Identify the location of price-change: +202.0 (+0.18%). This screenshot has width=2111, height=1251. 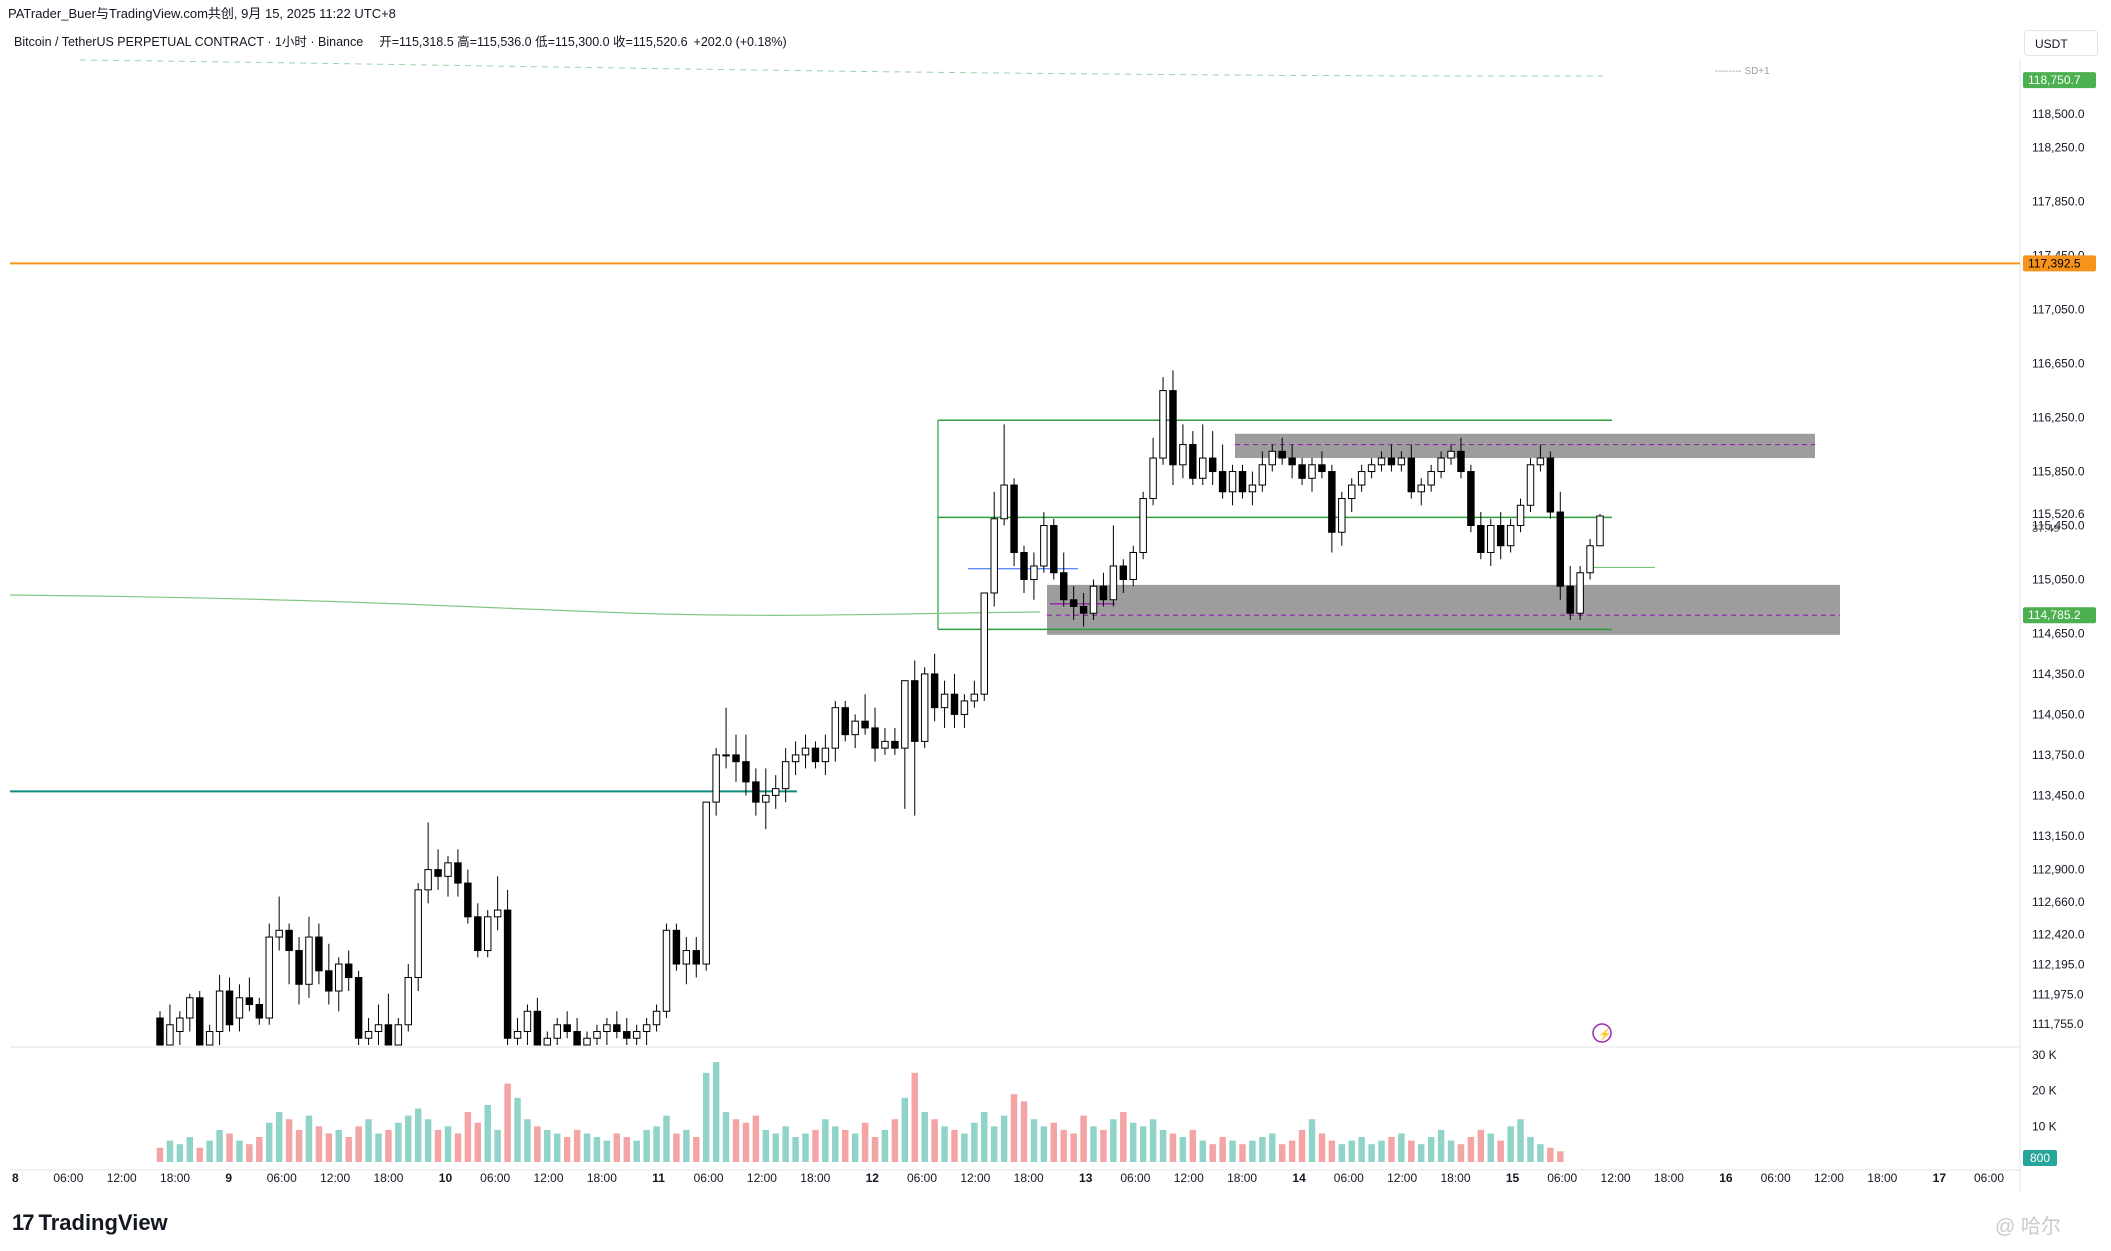
(740, 42).